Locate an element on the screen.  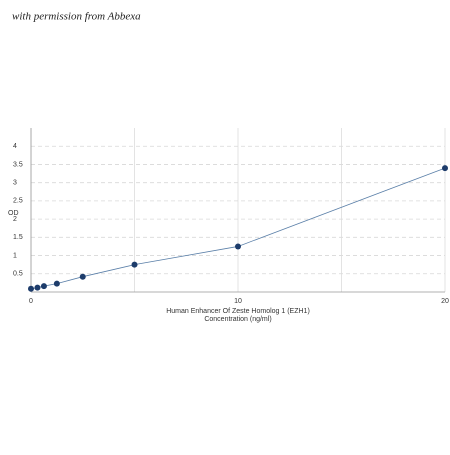
y-tick-label: 3.5 is located at coordinates (18, 164).